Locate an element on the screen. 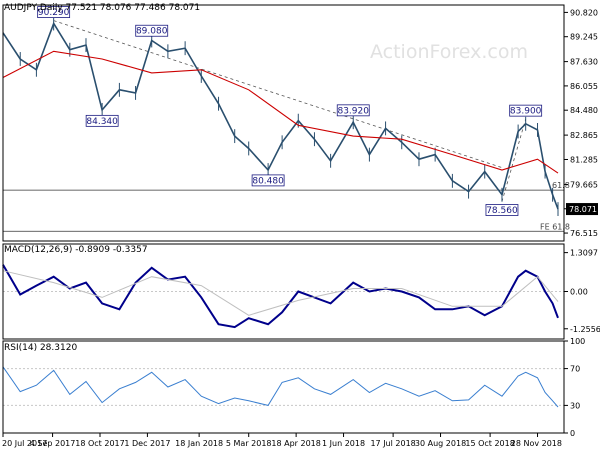 Image resolution: width=600 pixels, height=450 pixels. x-tick-label: 5 Mar 2018 is located at coordinates (249, 443).